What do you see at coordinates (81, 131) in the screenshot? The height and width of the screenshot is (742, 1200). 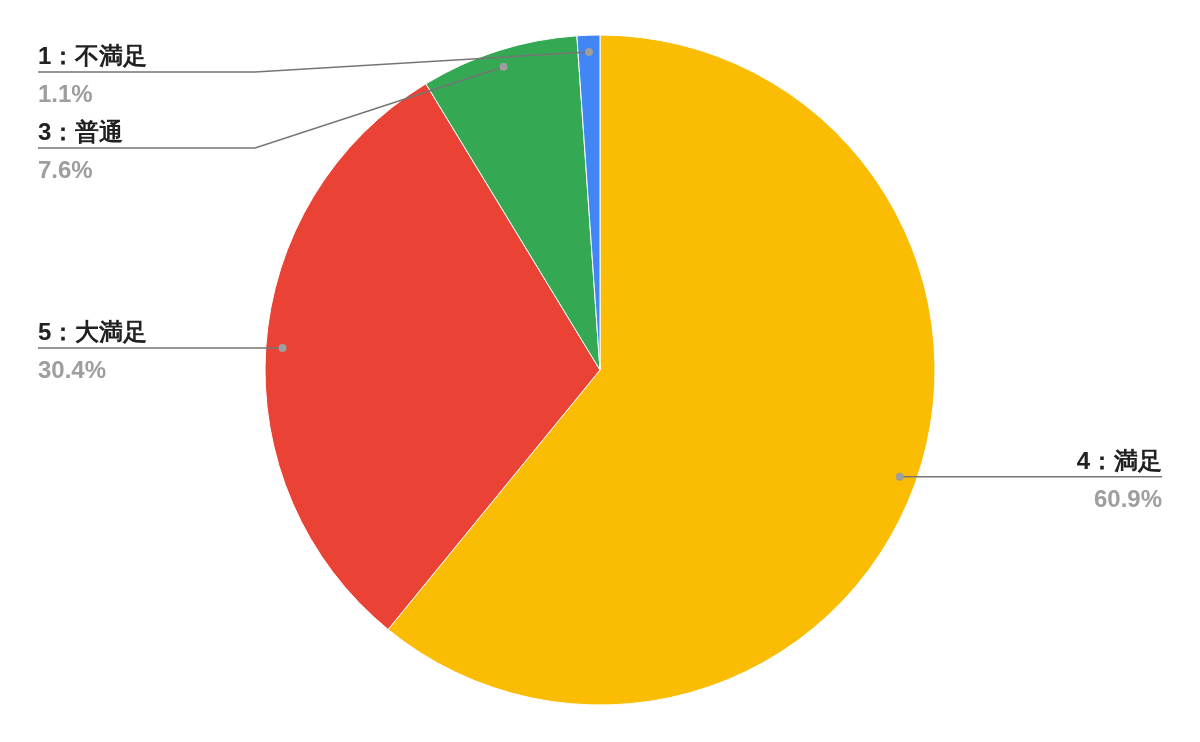 I see `slice-label: 3：普通` at bounding box center [81, 131].